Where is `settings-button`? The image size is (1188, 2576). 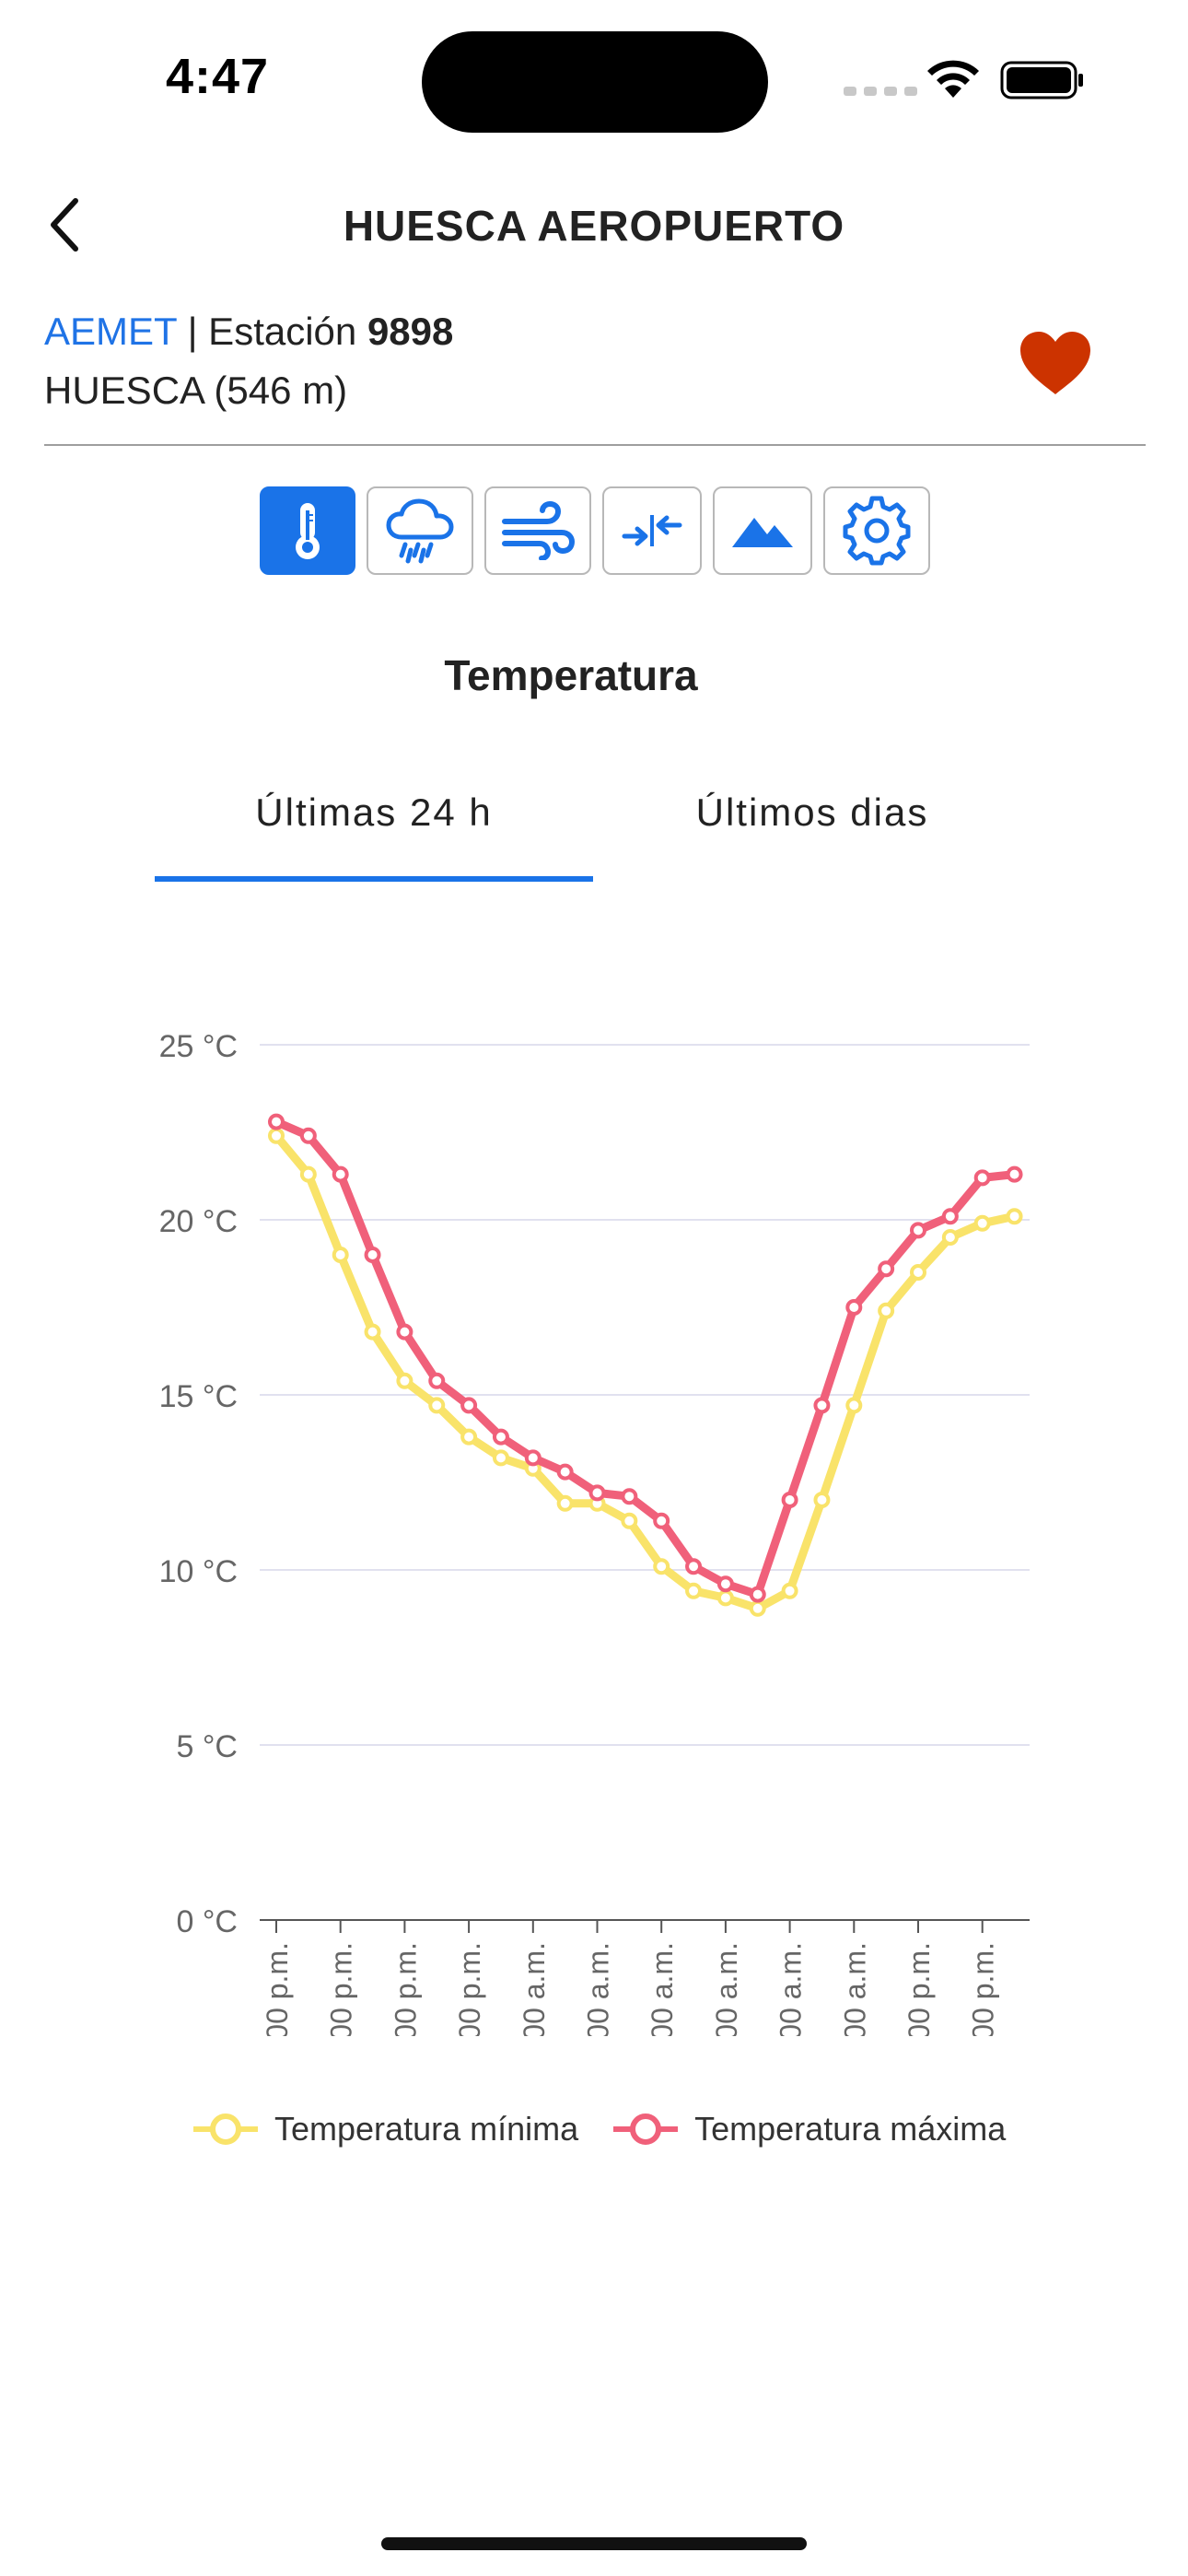 settings-button is located at coordinates (876, 530).